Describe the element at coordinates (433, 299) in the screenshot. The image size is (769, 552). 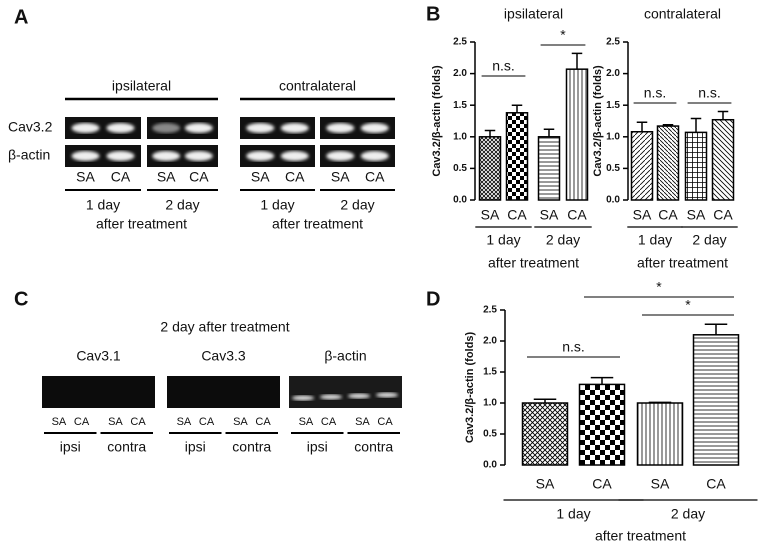
I see `panel-label: D` at that location.